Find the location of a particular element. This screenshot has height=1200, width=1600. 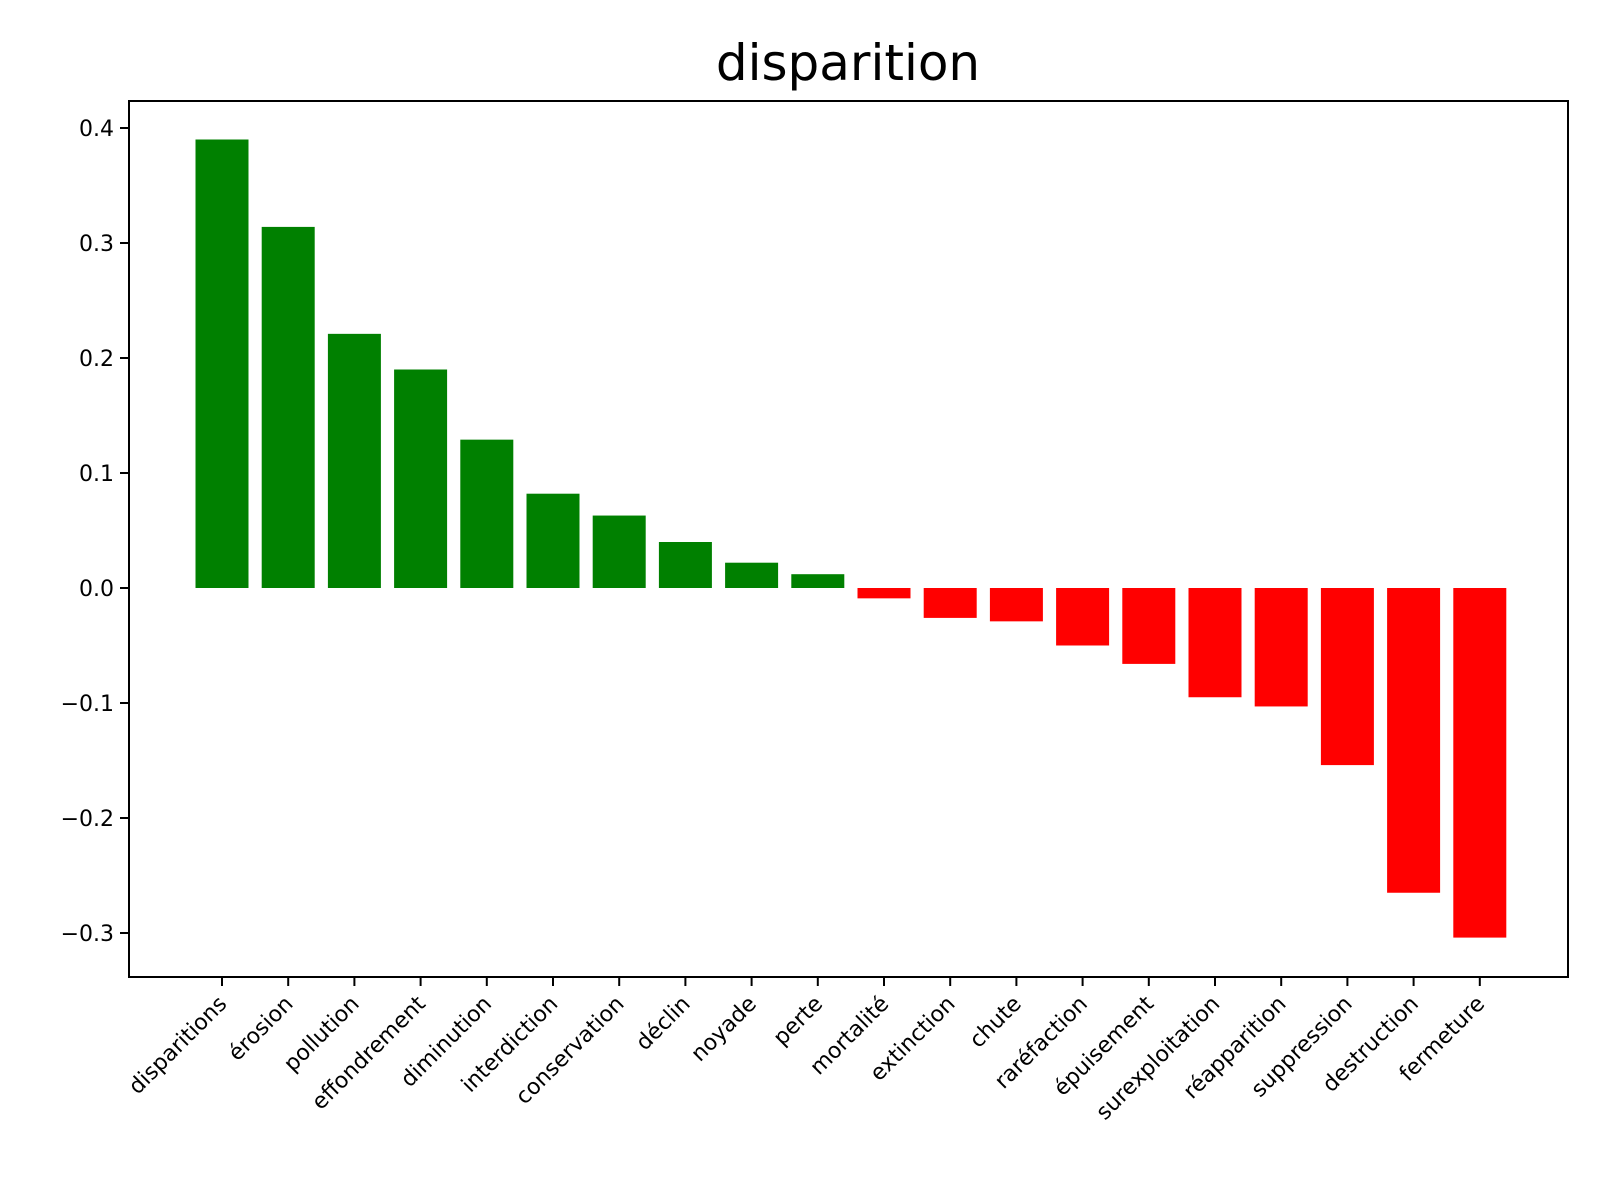

x-tick-label: effondrement is located at coordinates (369, 1053).